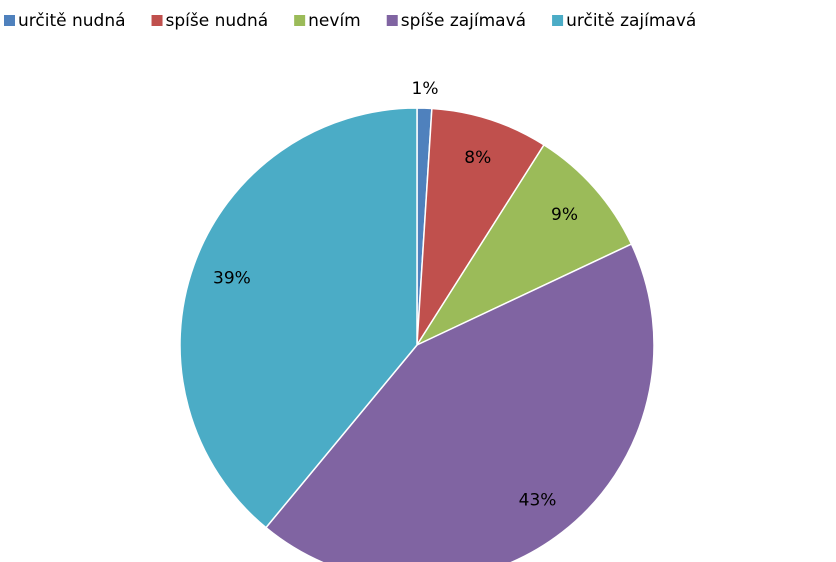 The width and height of the screenshot is (836, 562). I want to click on data-label: 43%, so click(538, 500).